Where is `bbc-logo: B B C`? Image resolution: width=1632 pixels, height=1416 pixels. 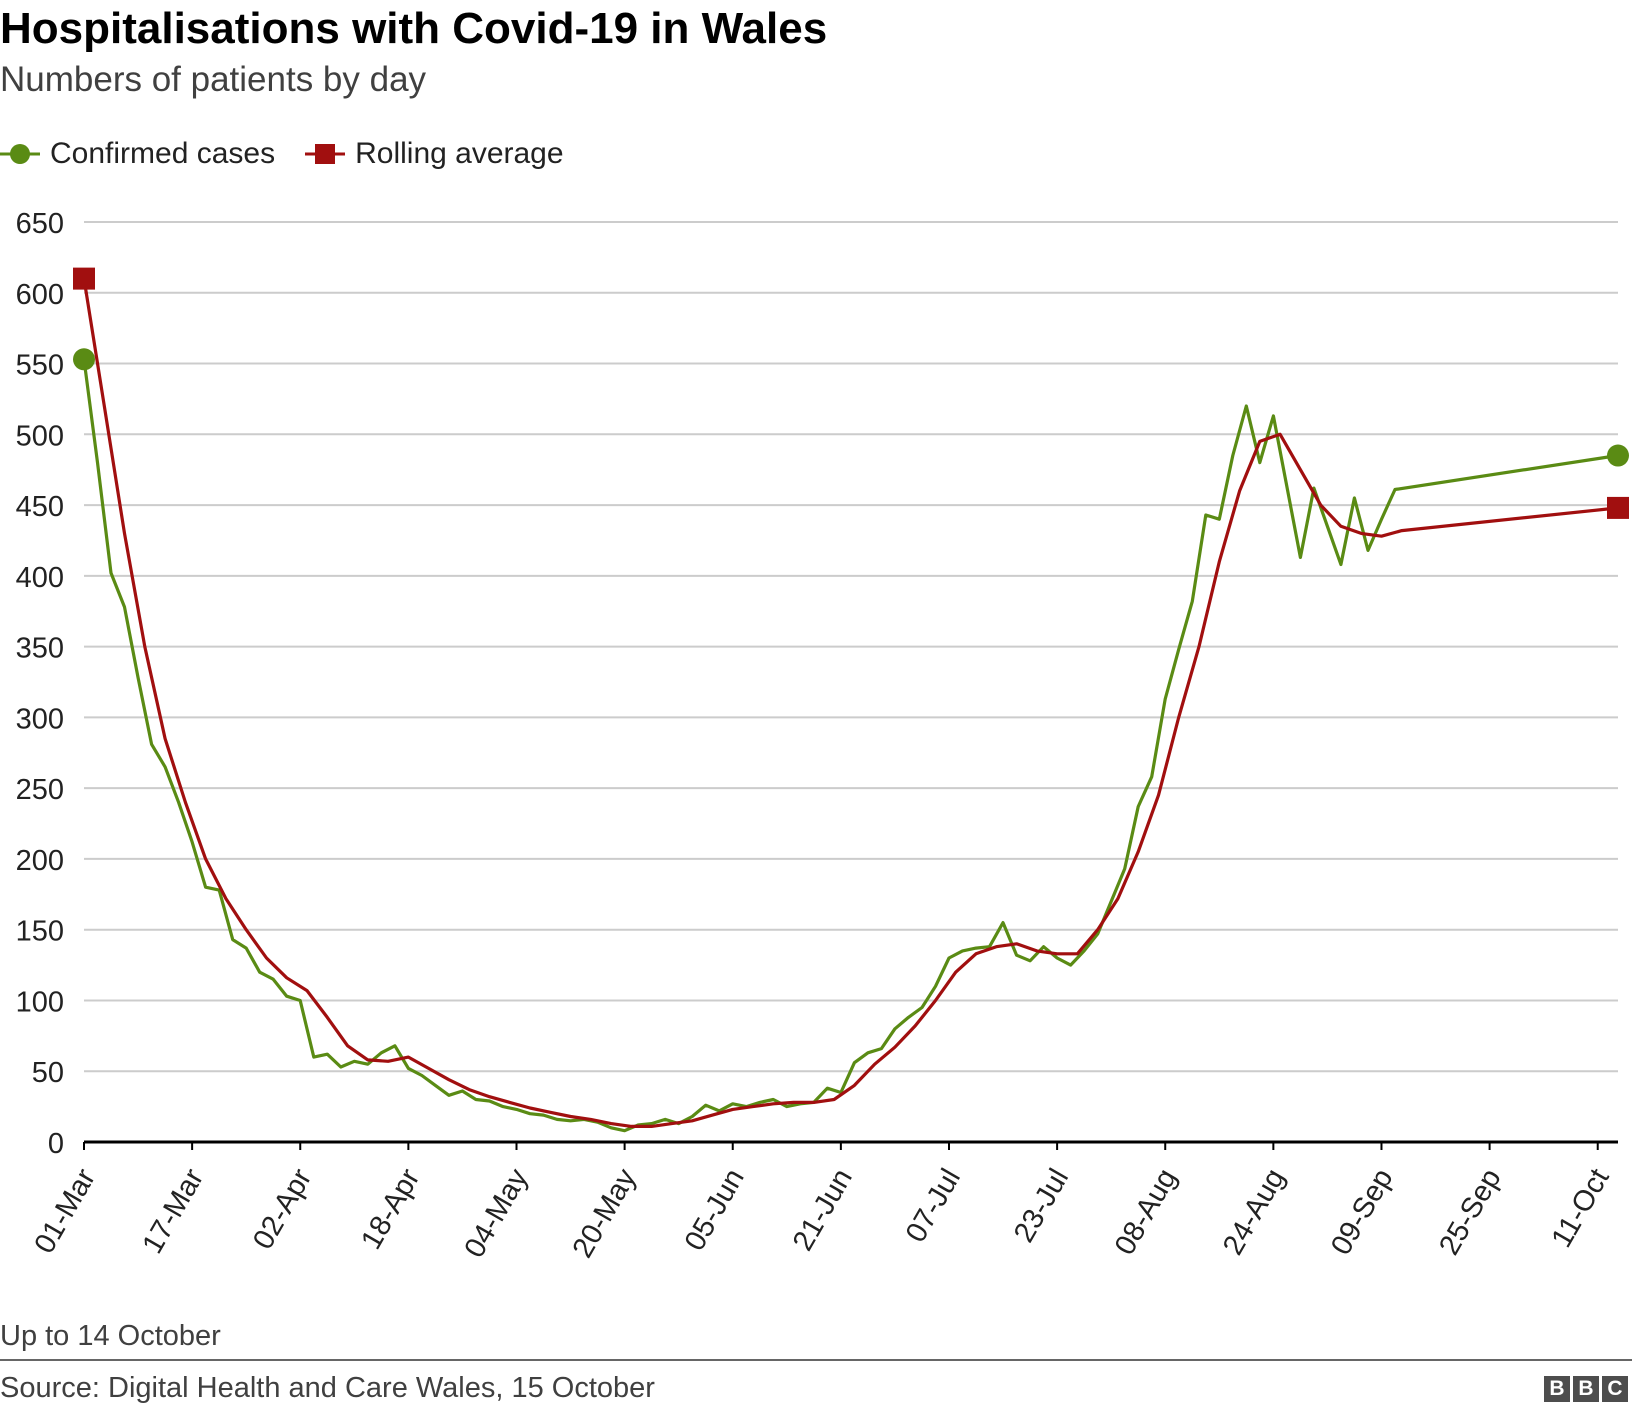 bbc-logo: B B C is located at coordinates (1586, 1389).